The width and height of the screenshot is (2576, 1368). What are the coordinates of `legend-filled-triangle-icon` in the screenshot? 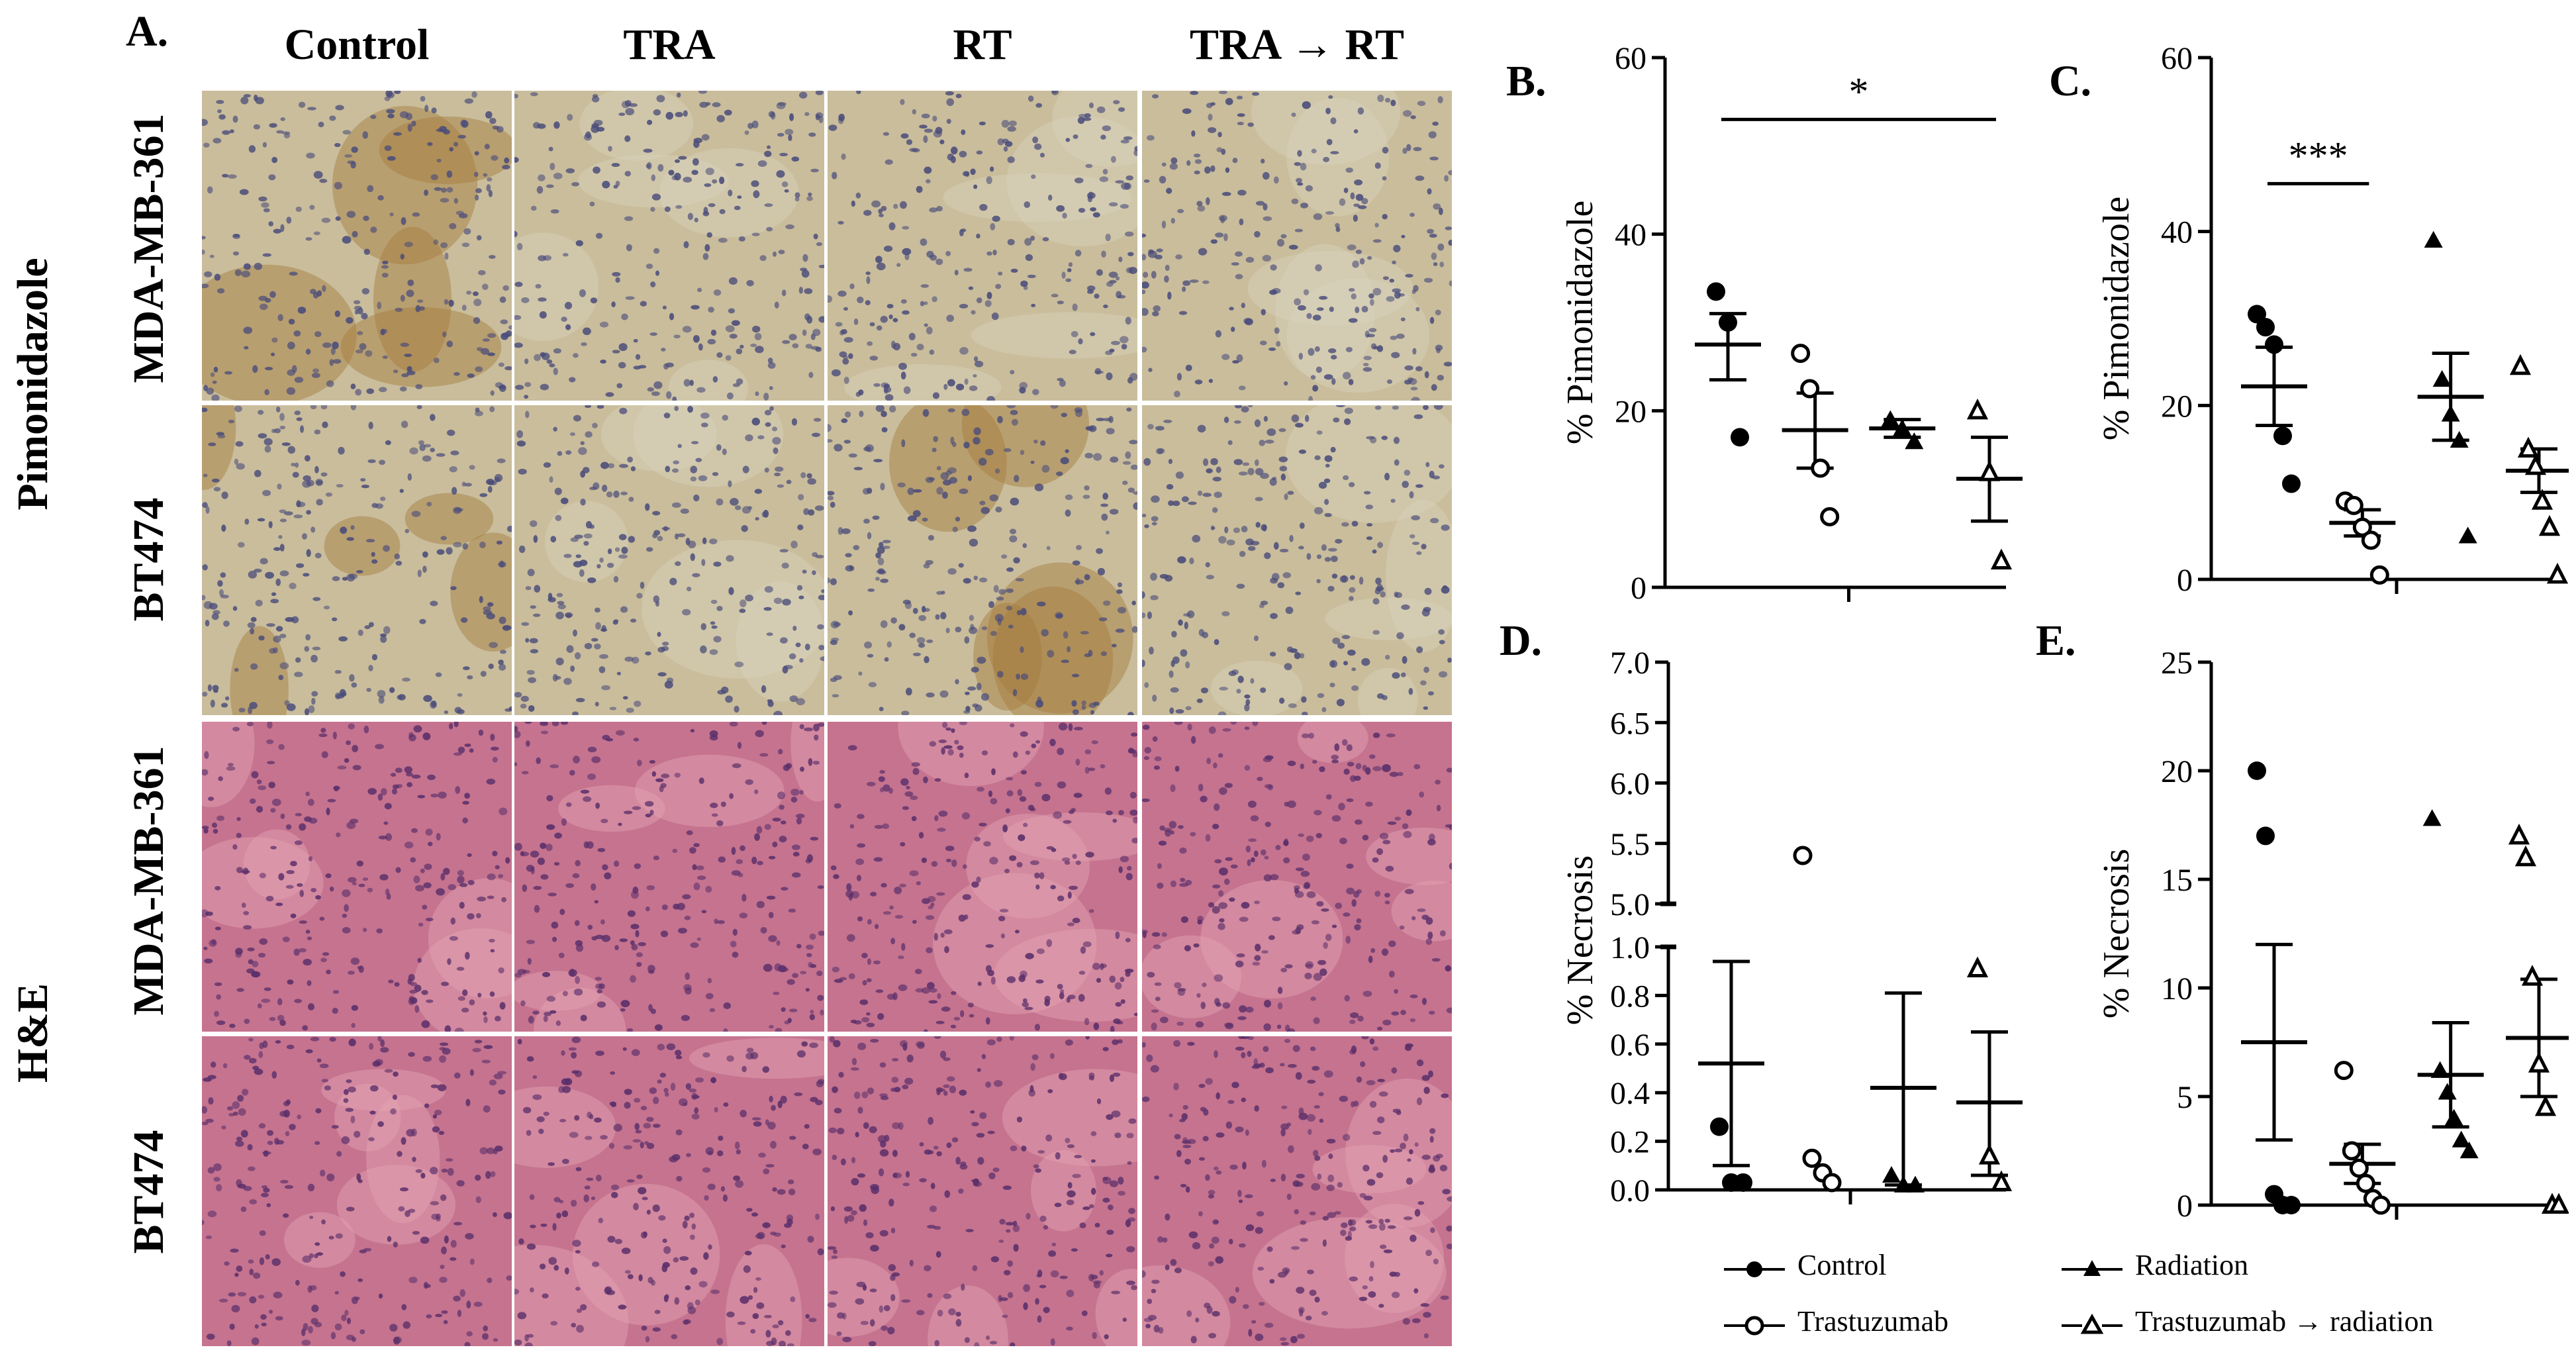 It's located at (2092, 1268).